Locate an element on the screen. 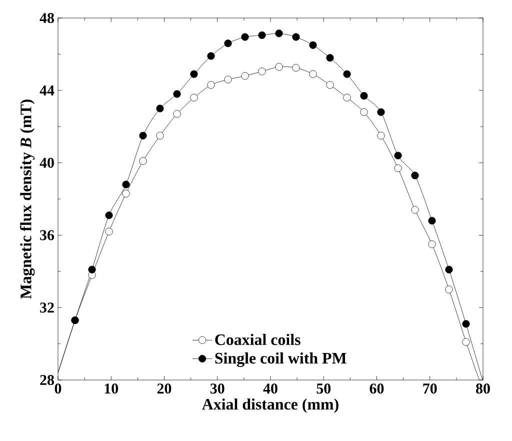  y-tick-label: 28 is located at coordinates (47, 380).